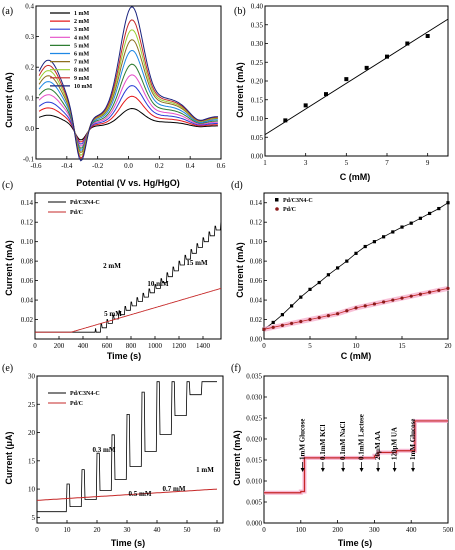  I want to click on x-tick-label: 3, so click(306, 163).